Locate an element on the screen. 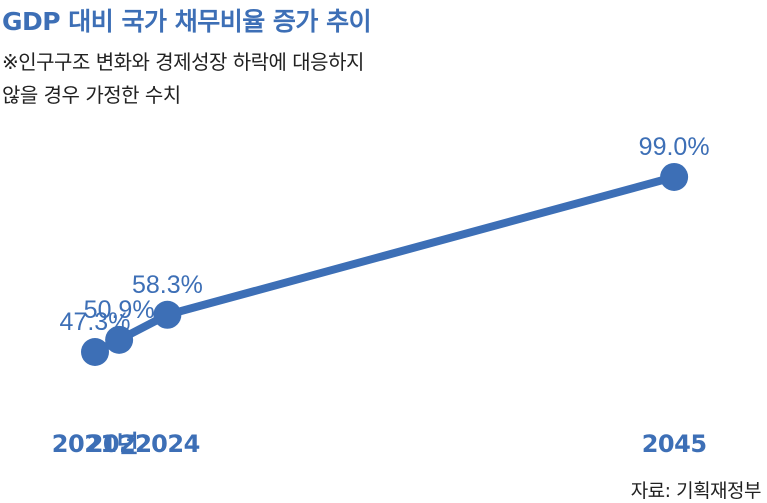  data-label: 50.9% is located at coordinates (119, 310).